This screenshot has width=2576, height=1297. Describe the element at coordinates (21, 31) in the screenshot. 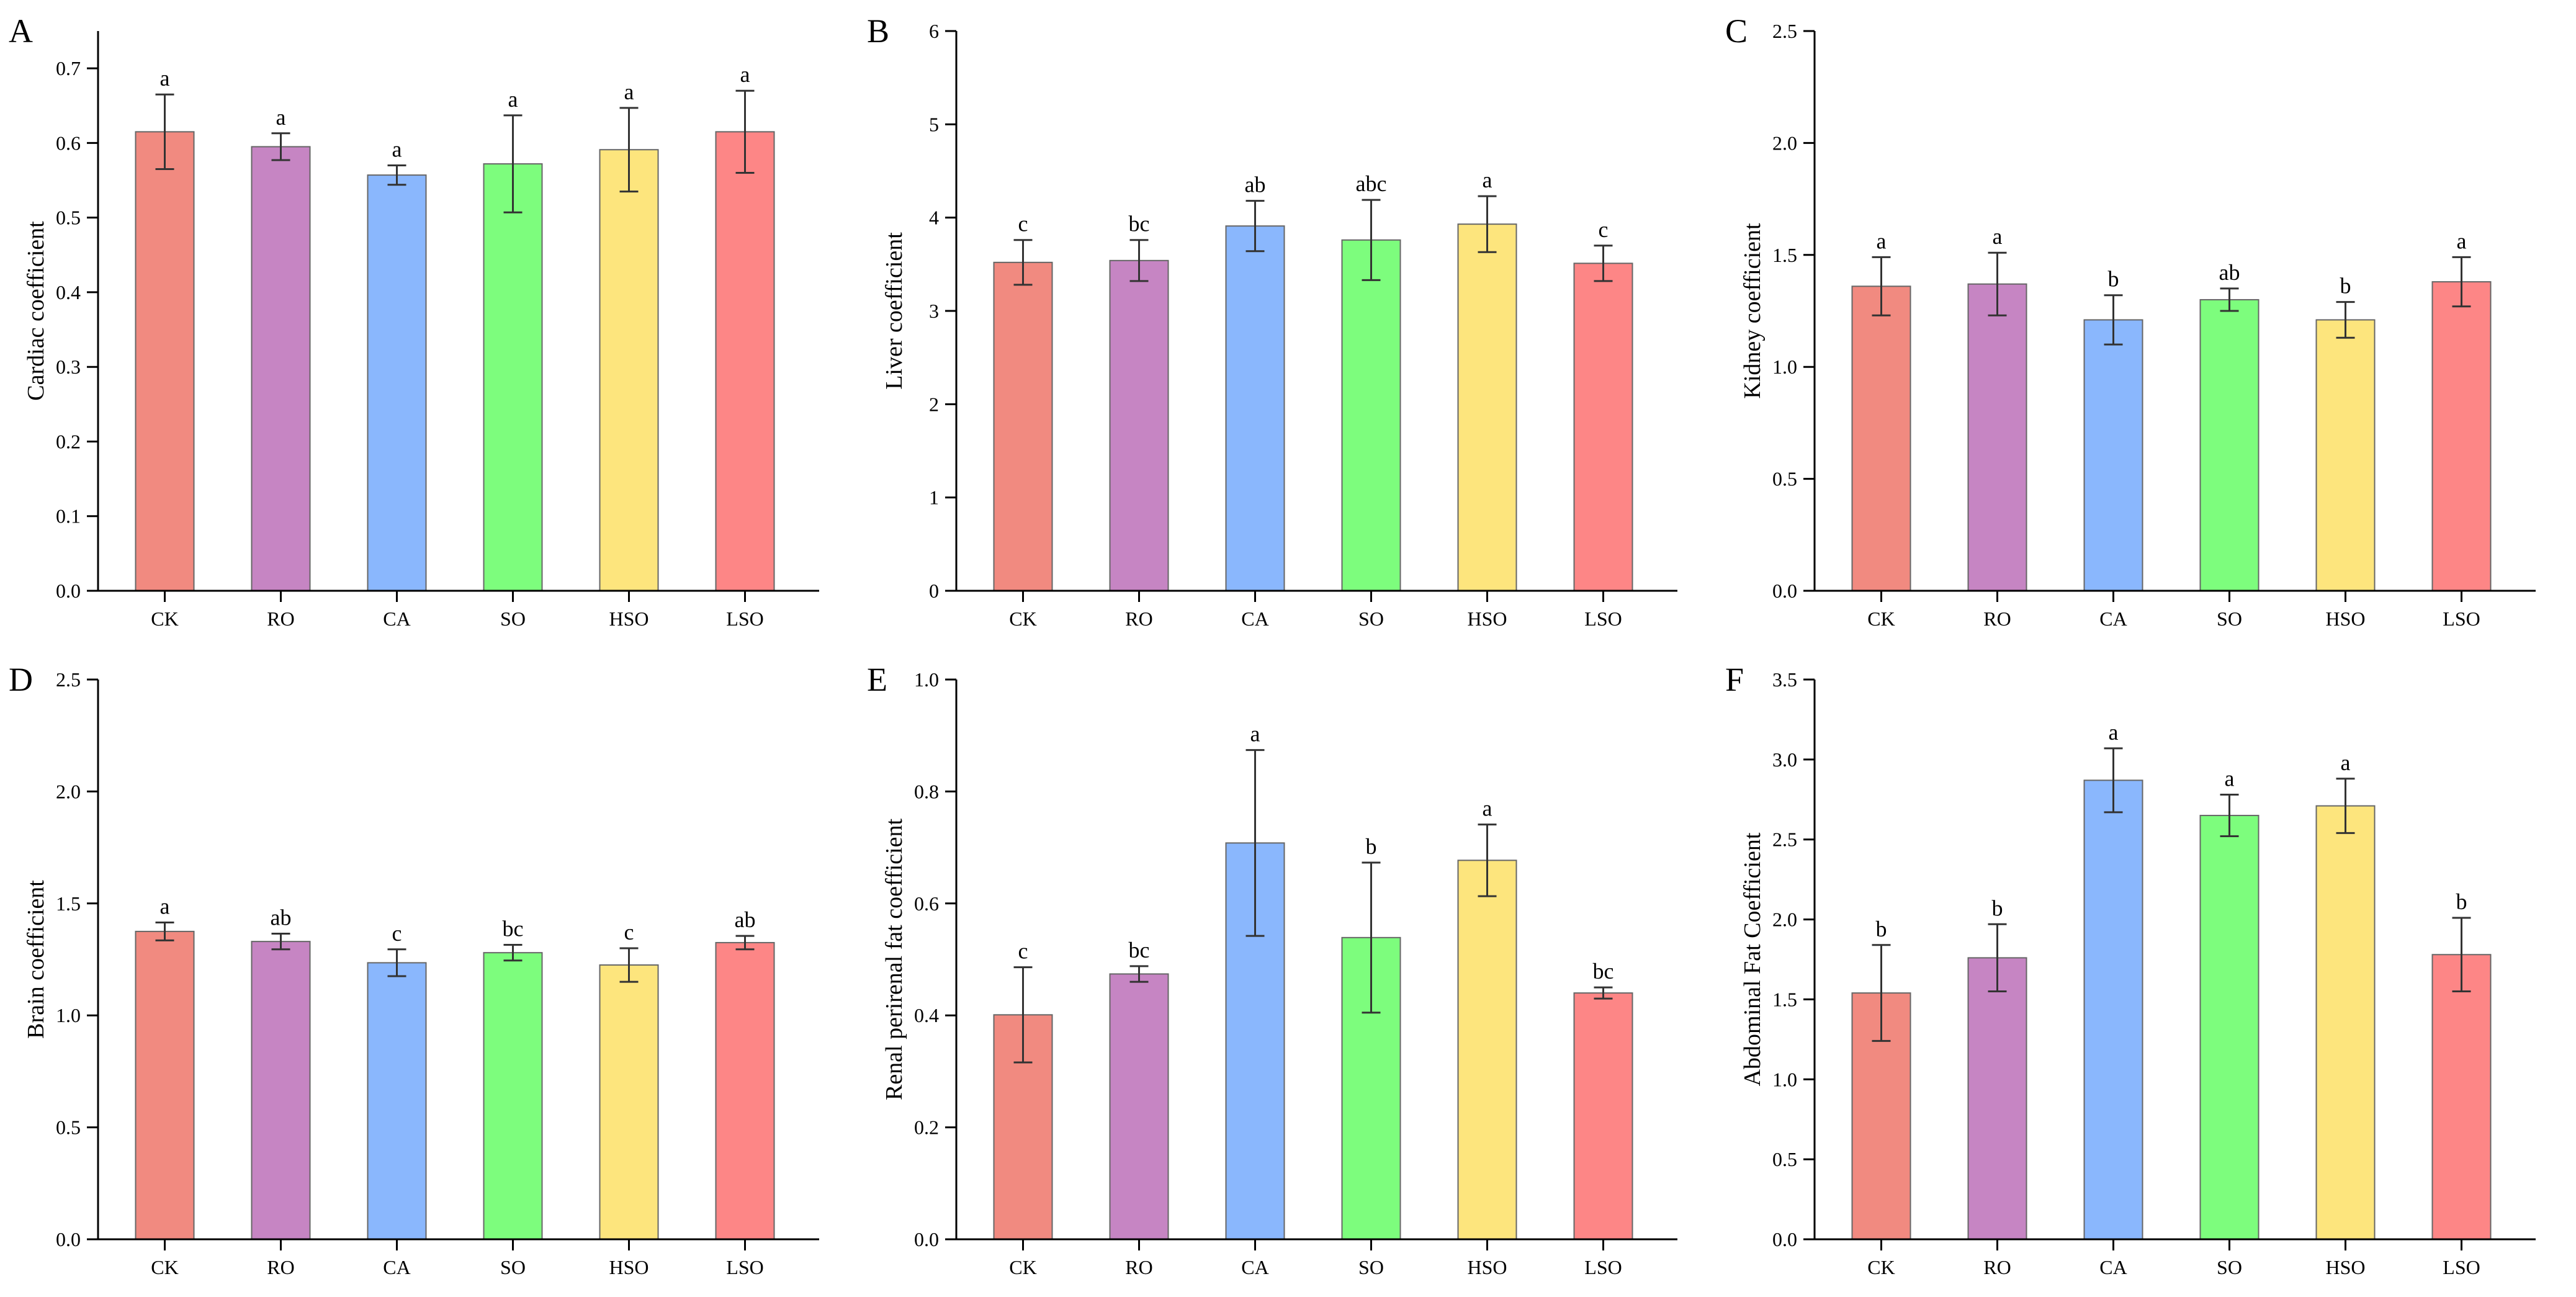

I see `panel-letter: A` at that location.